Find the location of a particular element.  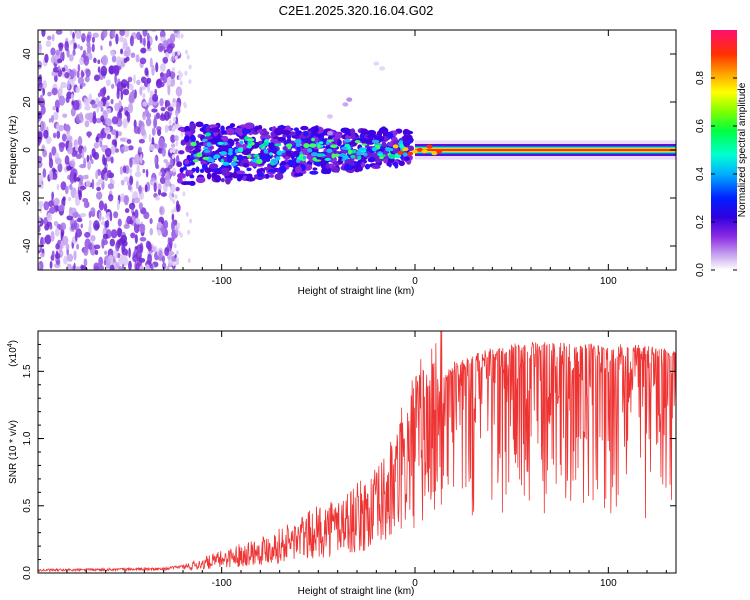

snr-xtick-label: 100 is located at coordinates (608, 583).